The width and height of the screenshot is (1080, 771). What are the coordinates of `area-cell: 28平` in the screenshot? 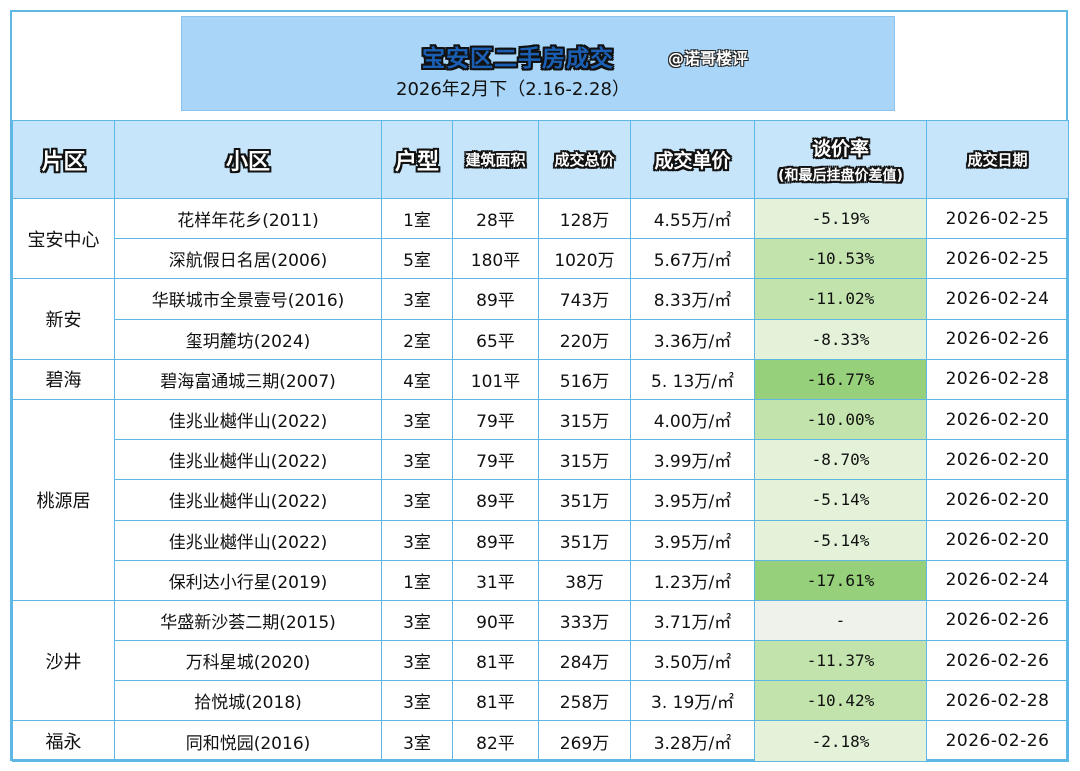 It's located at (495, 218).